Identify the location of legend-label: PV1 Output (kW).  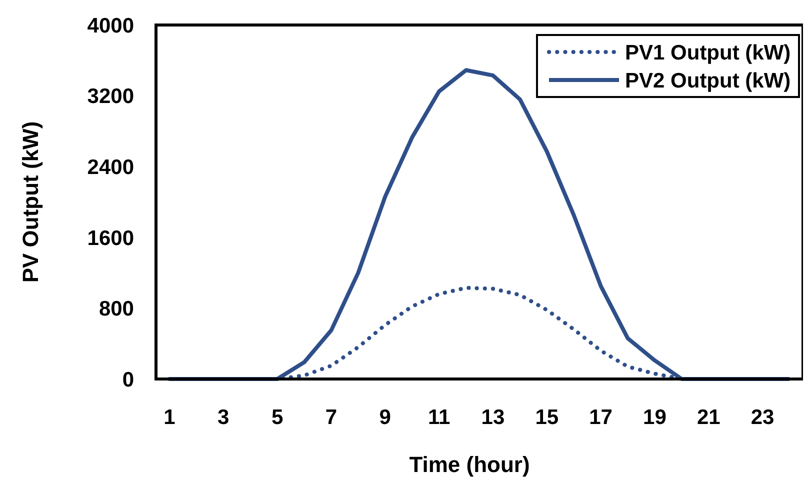
(708, 52).